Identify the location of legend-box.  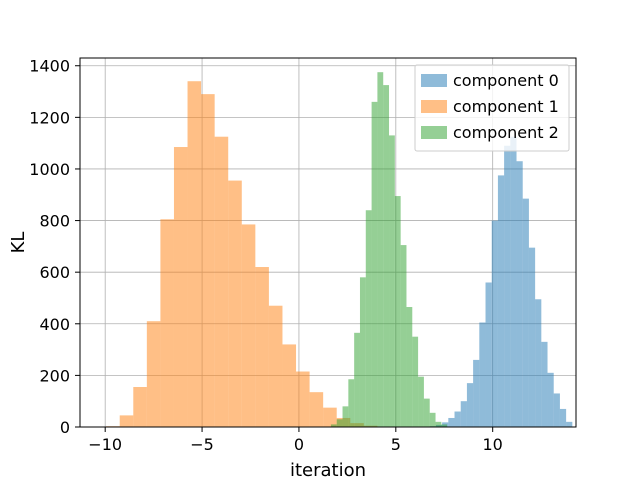
(492, 108).